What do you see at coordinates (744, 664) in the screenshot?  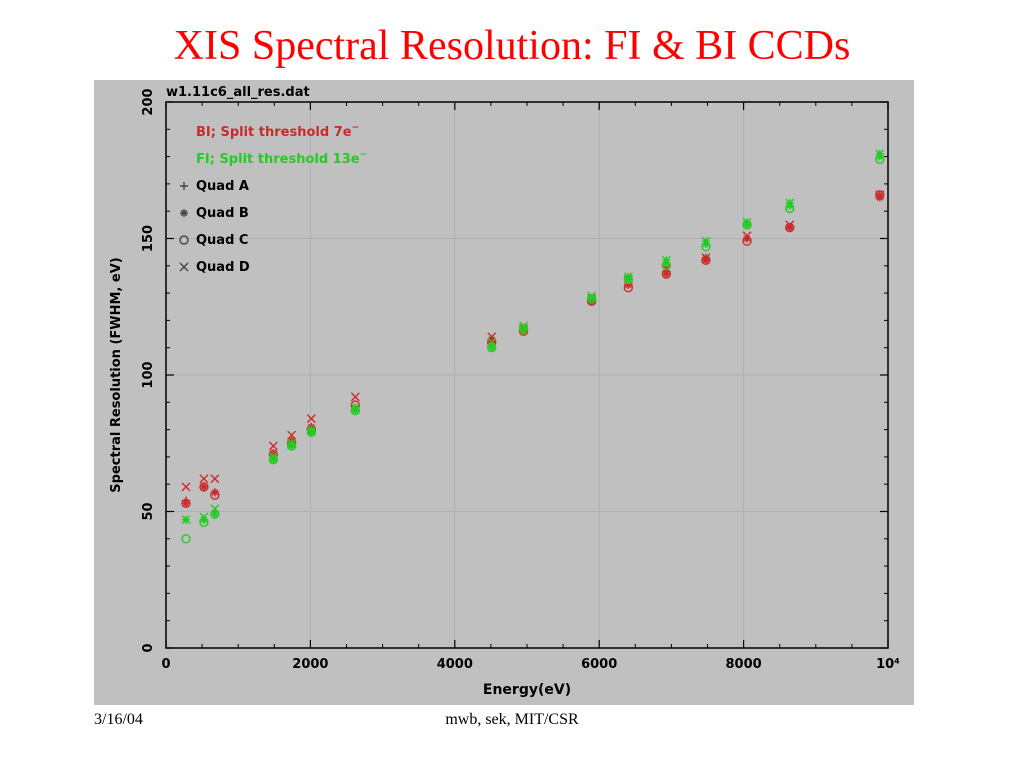 I see `x-tick-label: 8000` at bounding box center [744, 664].